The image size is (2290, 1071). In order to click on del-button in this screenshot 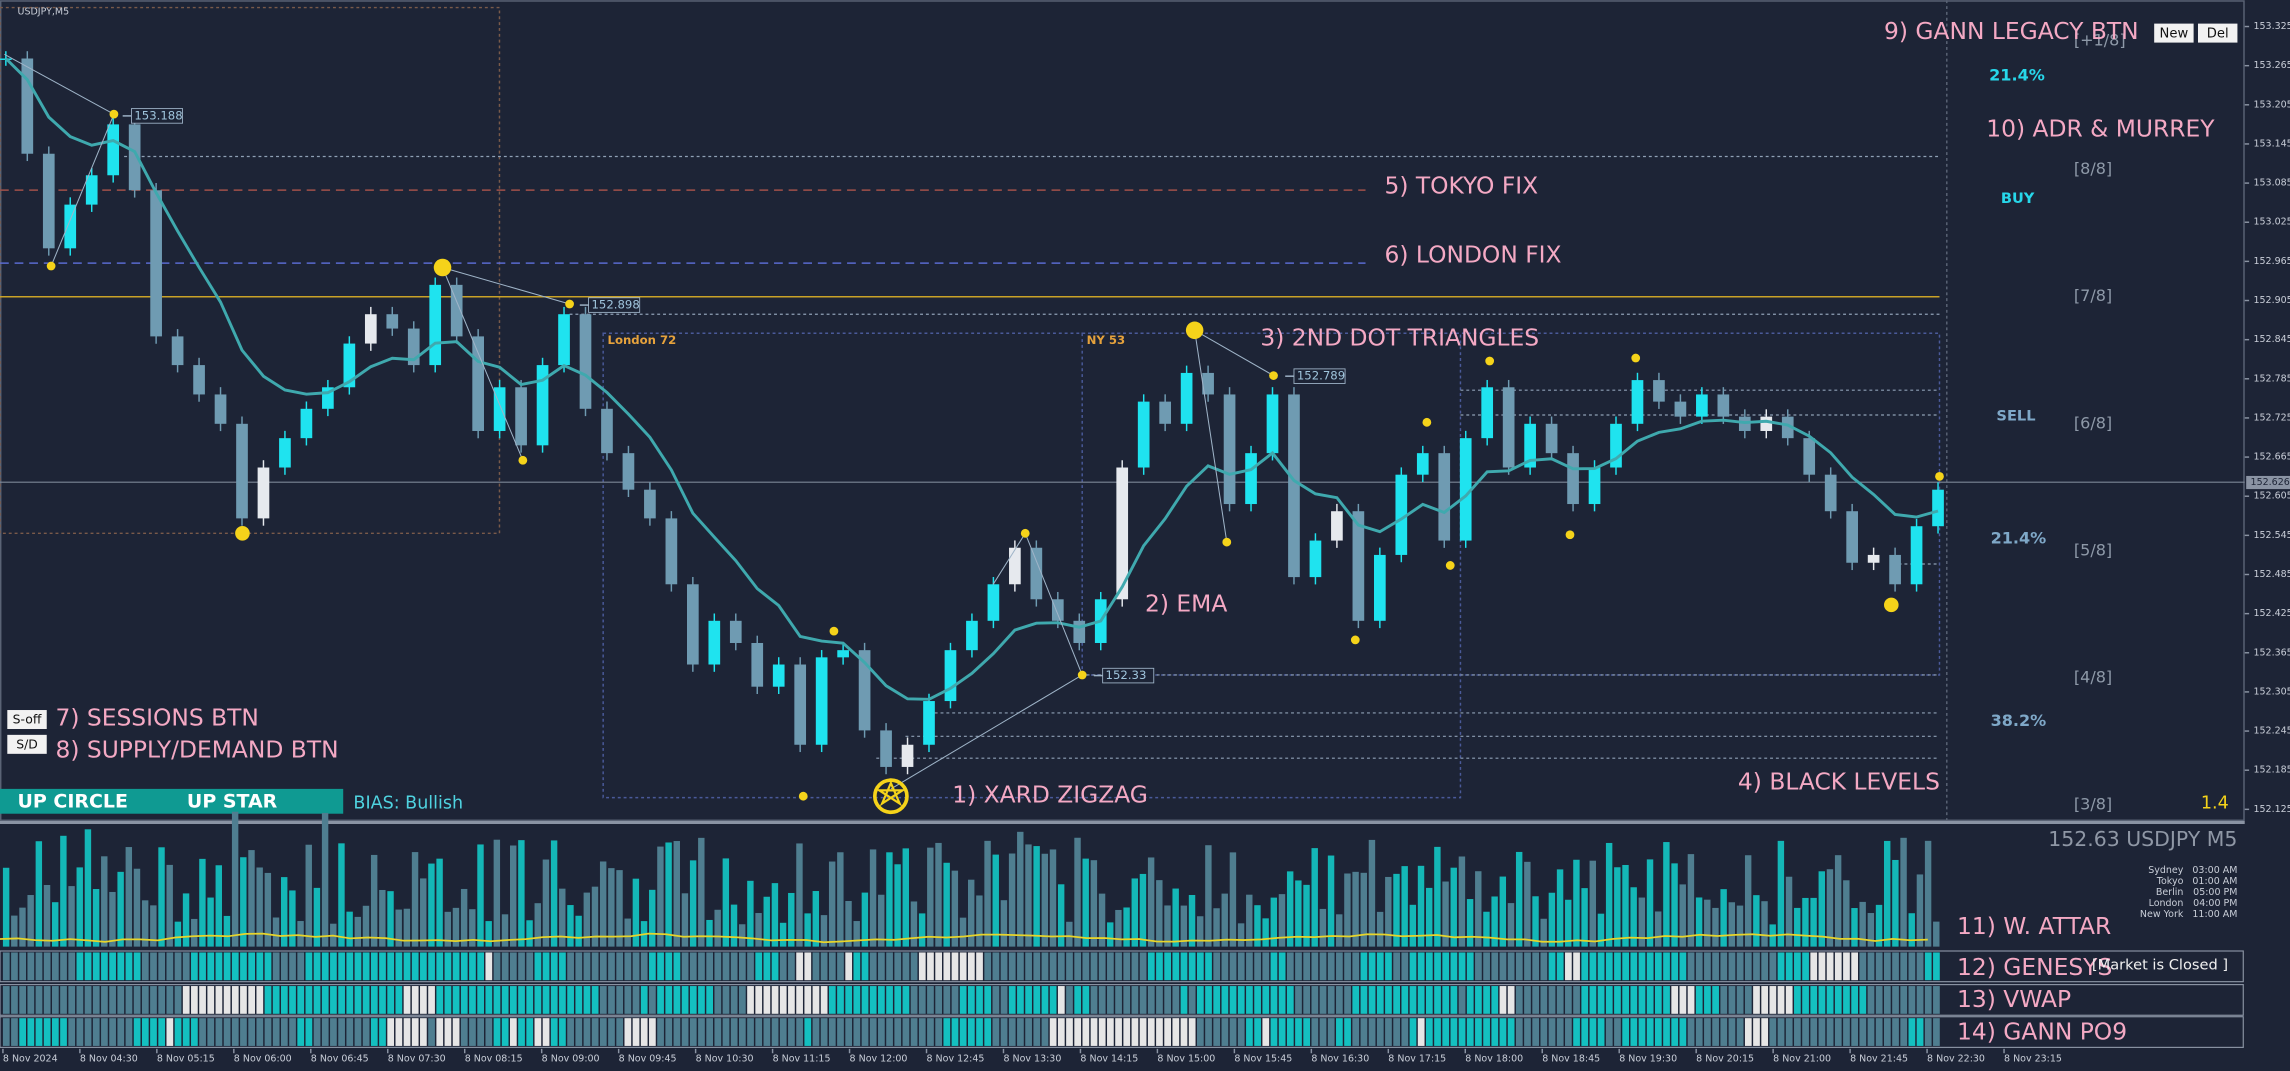, I will do `click(2217, 33)`.